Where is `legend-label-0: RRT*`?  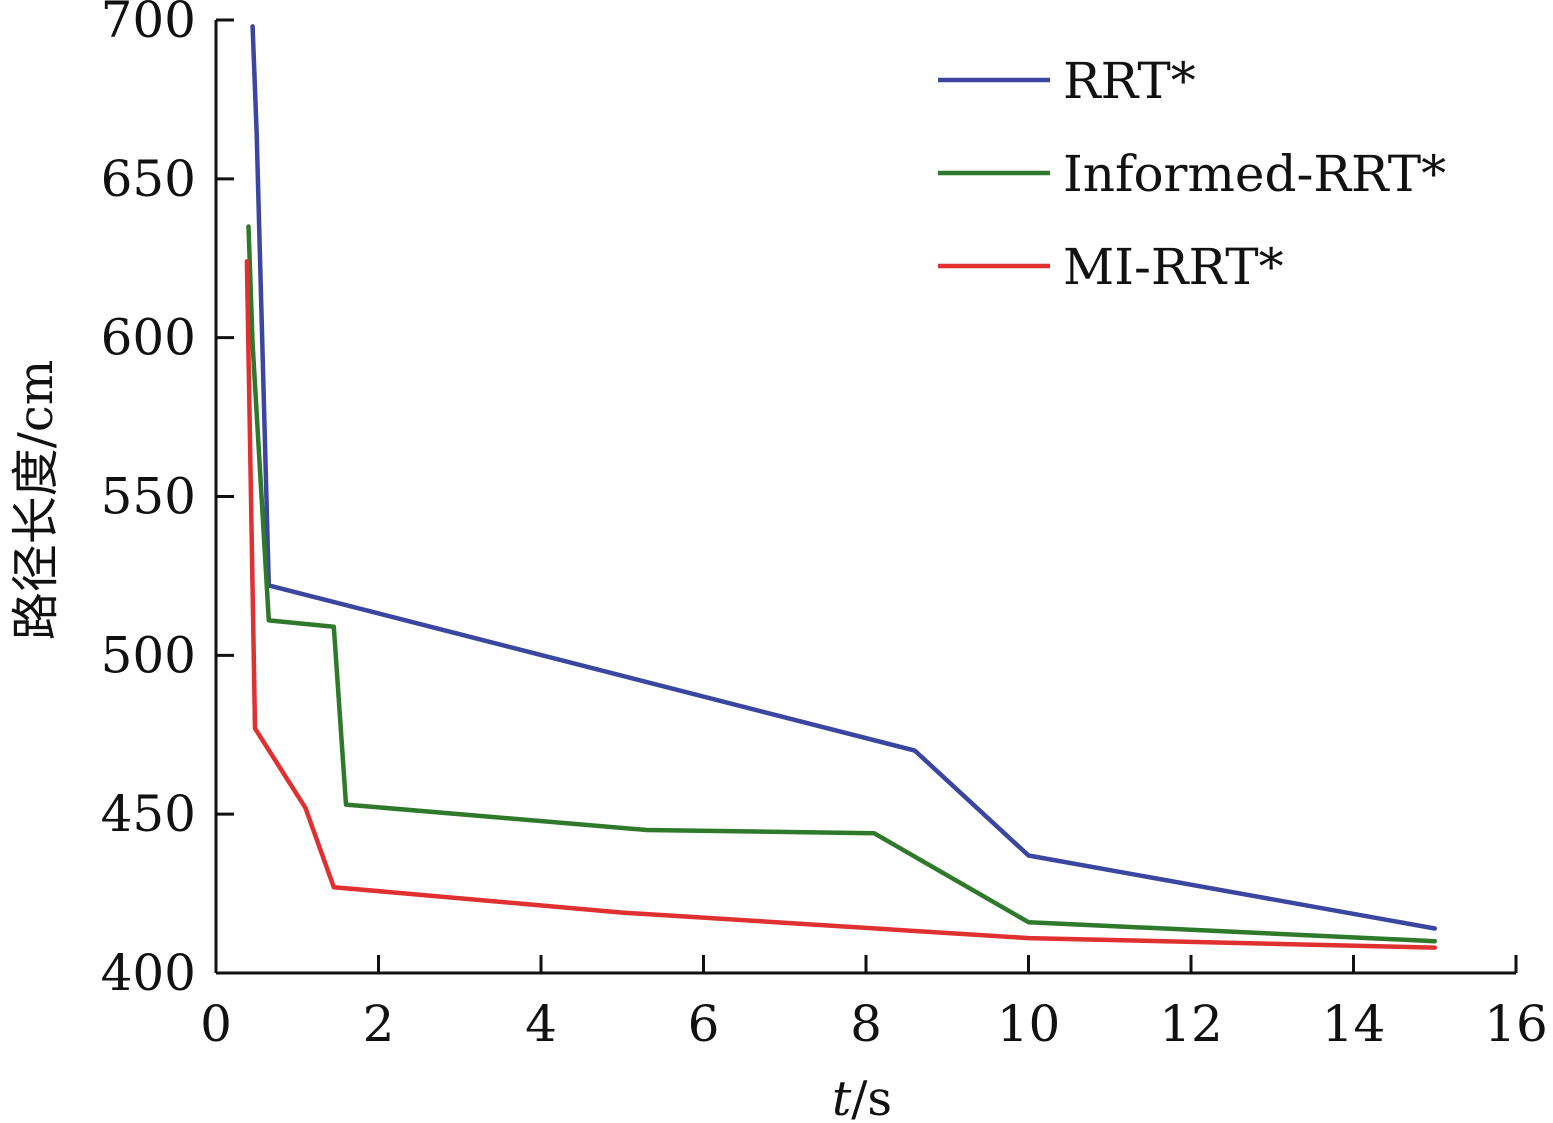
legend-label-0: RRT* is located at coordinates (1129, 81).